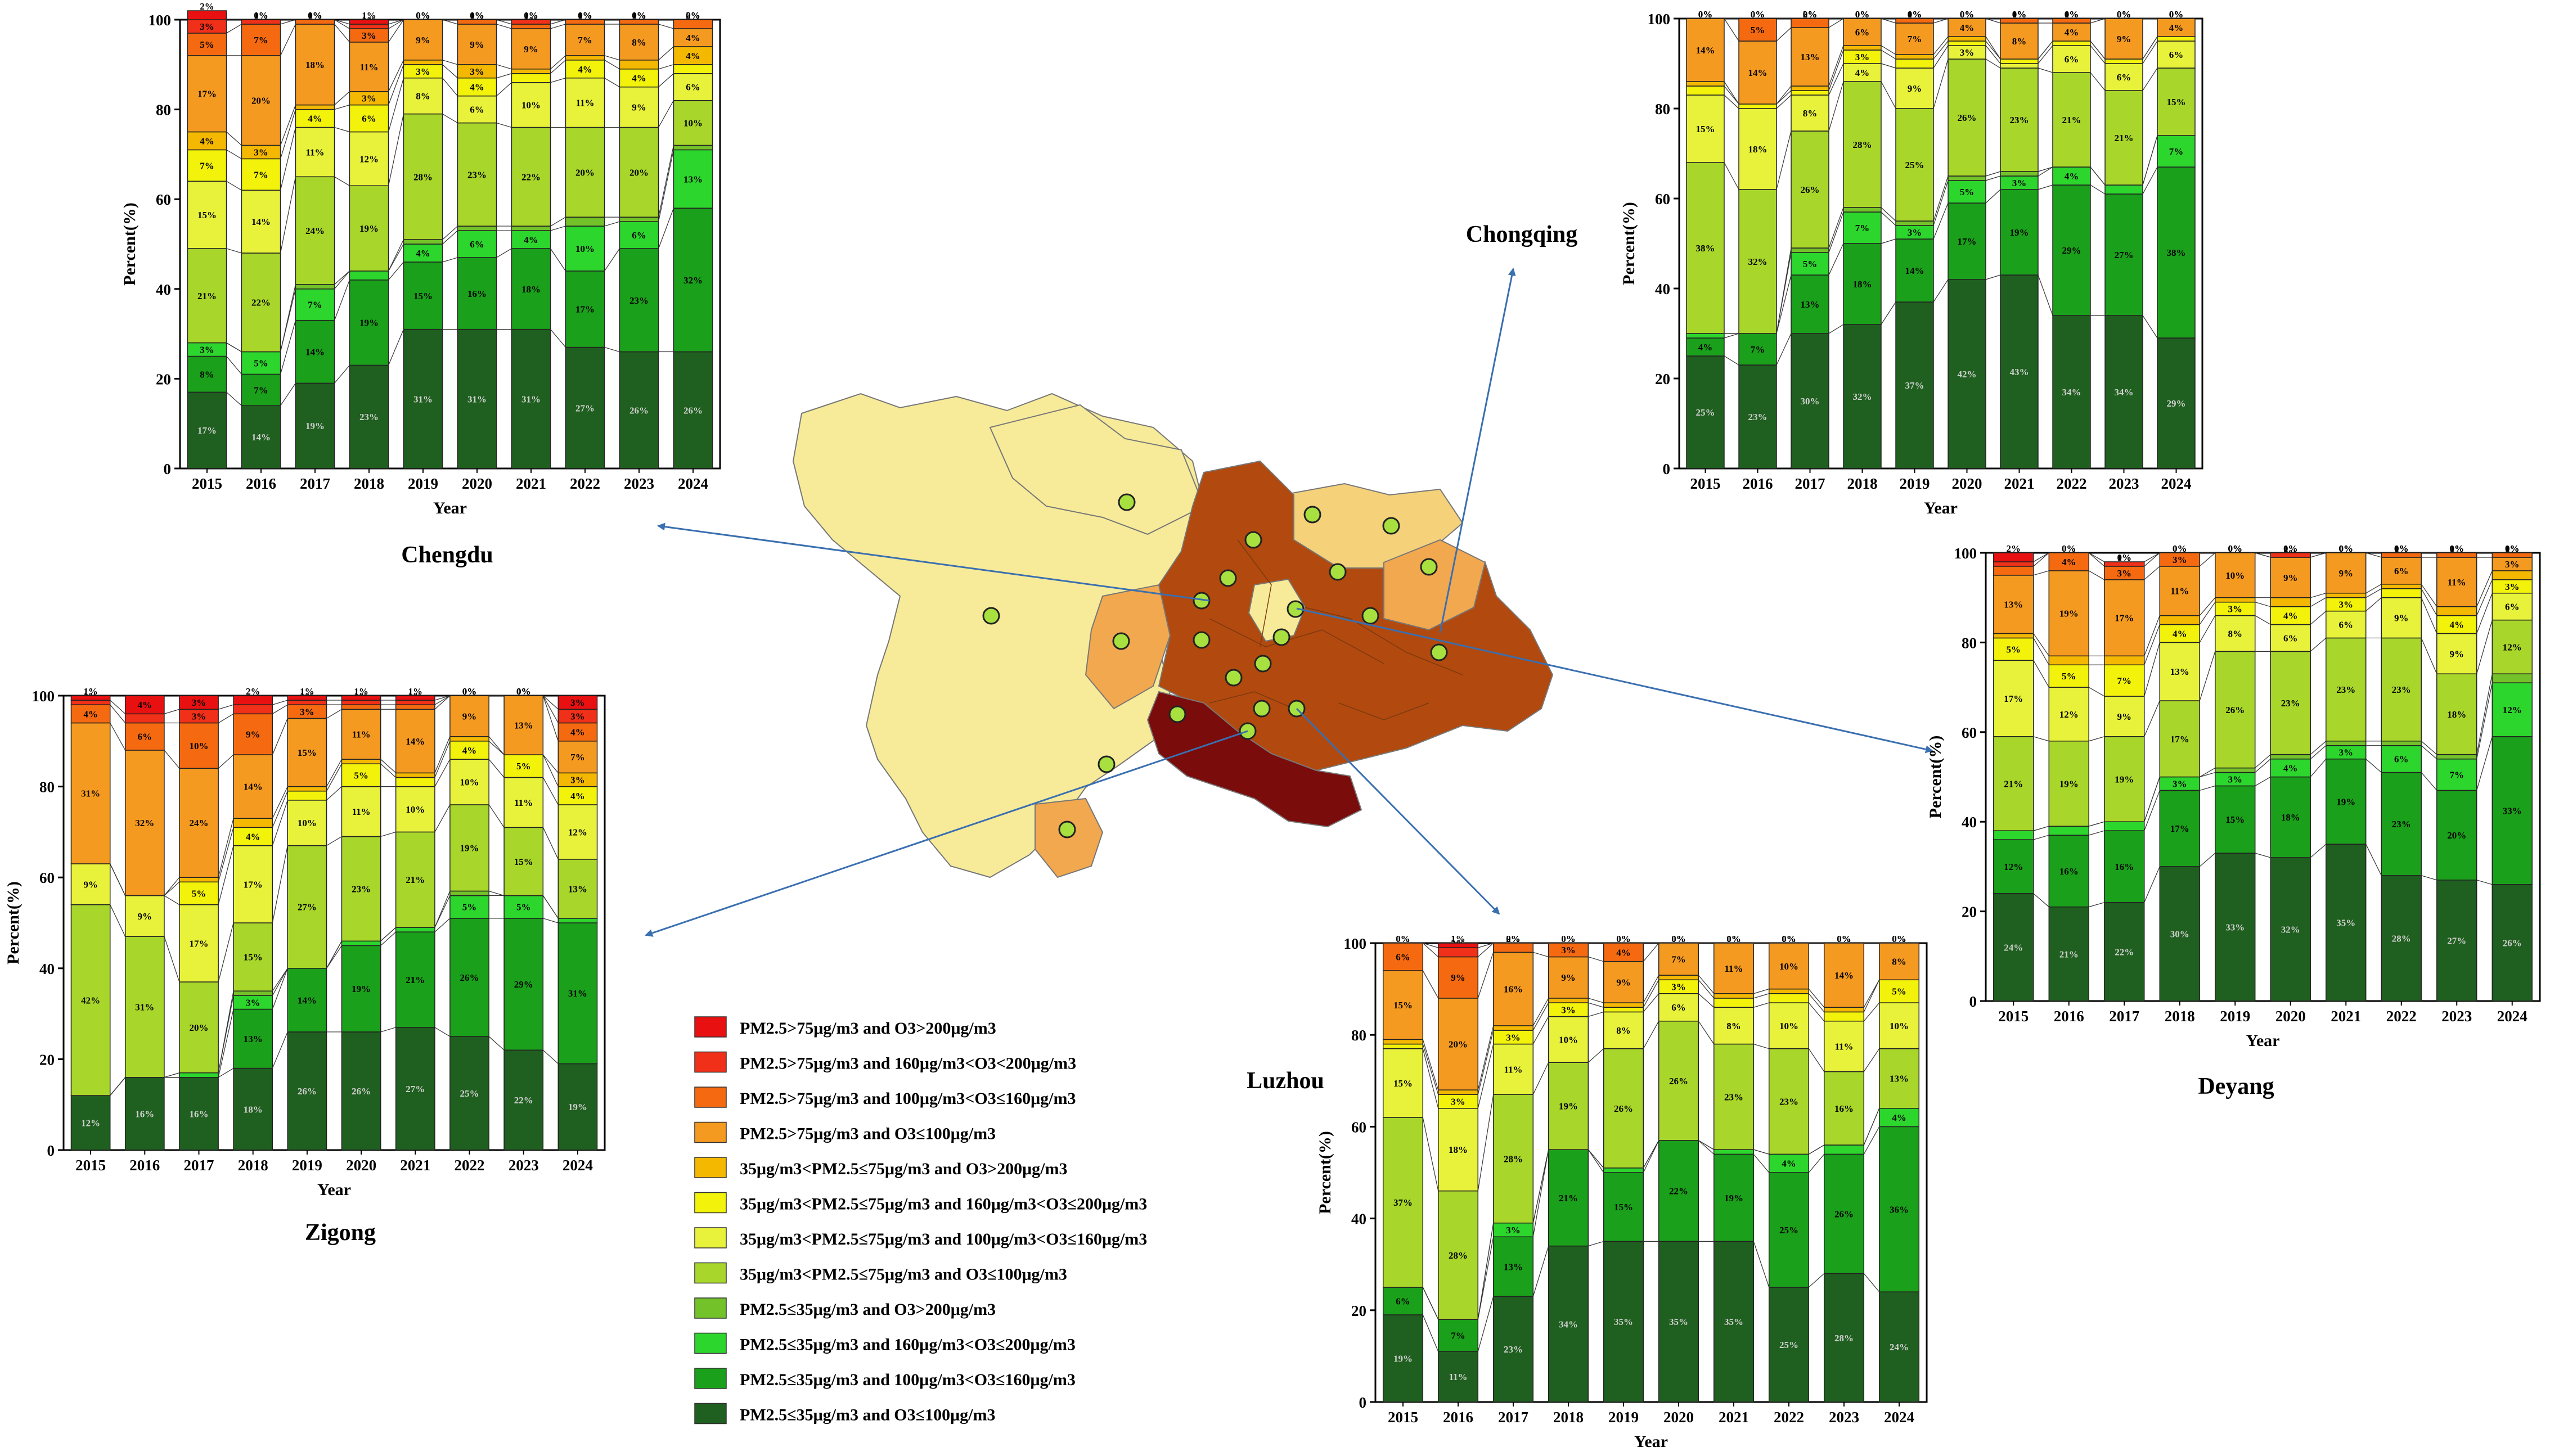  Describe the element at coordinates (207, 94) in the screenshot. I see `data-label: 17%` at that location.